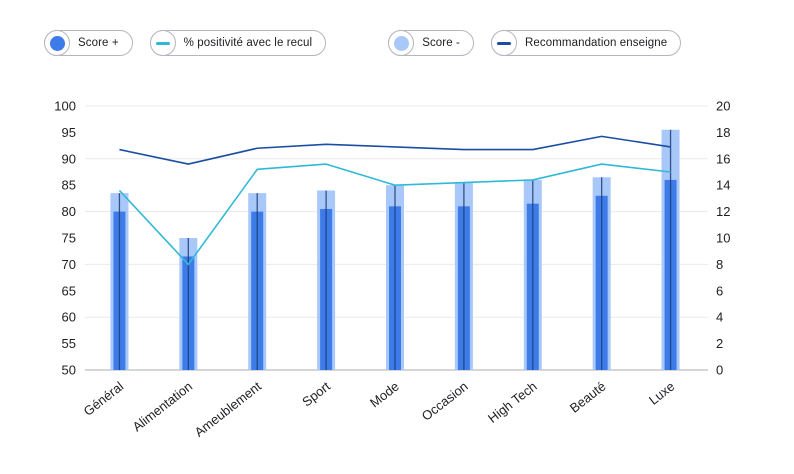  Describe the element at coordinates (104, 398) in the screenshot. I see `x-axis-label: Général` at that location.